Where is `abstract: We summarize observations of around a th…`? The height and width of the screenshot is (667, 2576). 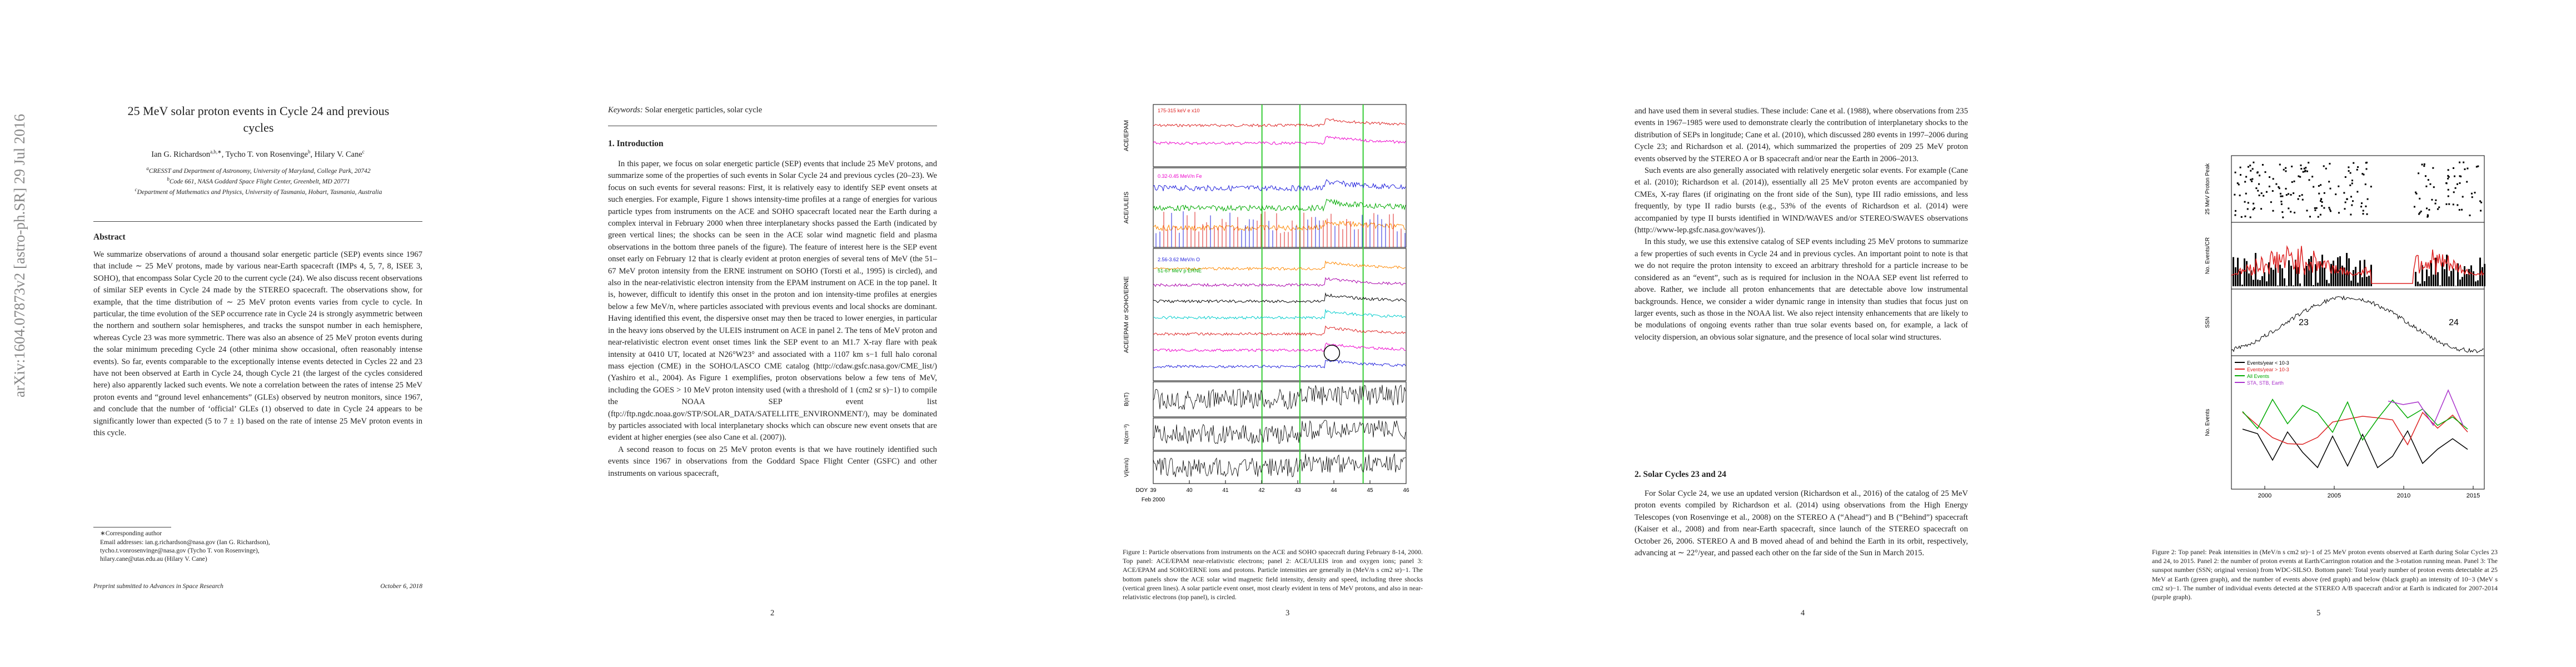 abstract: We summarize observations of around a th… is located at coordinates (257, 344).